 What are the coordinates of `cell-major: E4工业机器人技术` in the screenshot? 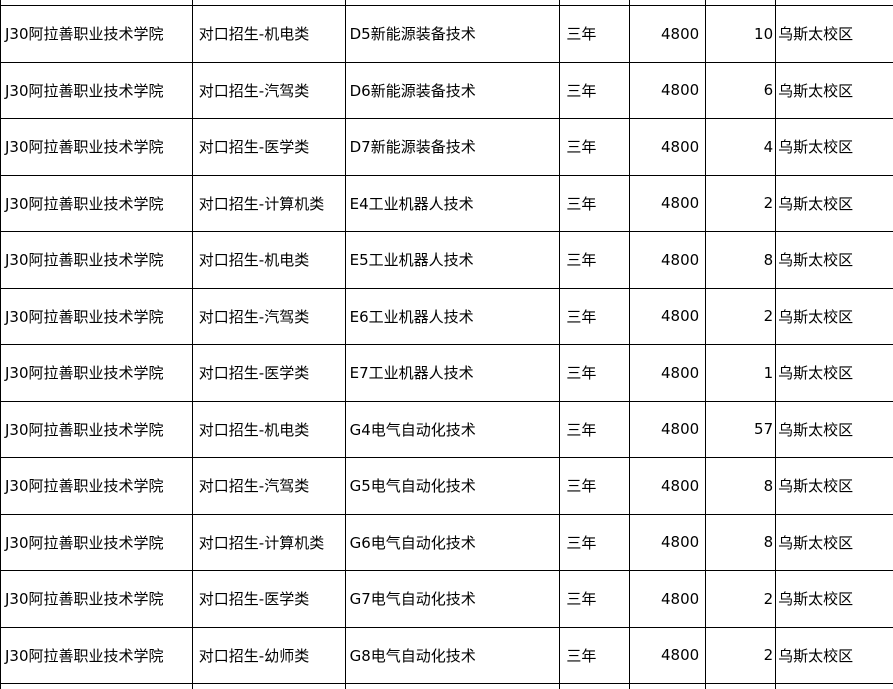 It's located at (453, 203).